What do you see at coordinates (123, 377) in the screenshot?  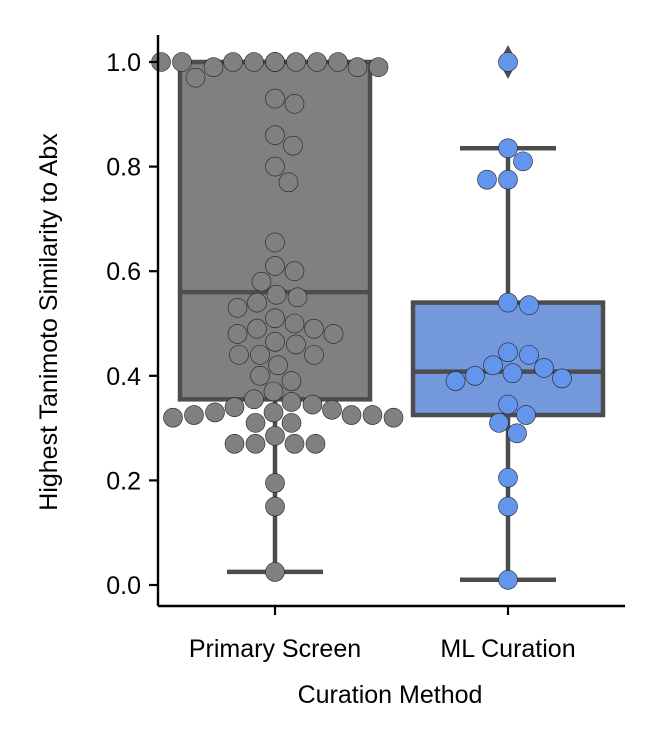 I see `y-tick-label: 0.4` at bounding box center [123, 377].